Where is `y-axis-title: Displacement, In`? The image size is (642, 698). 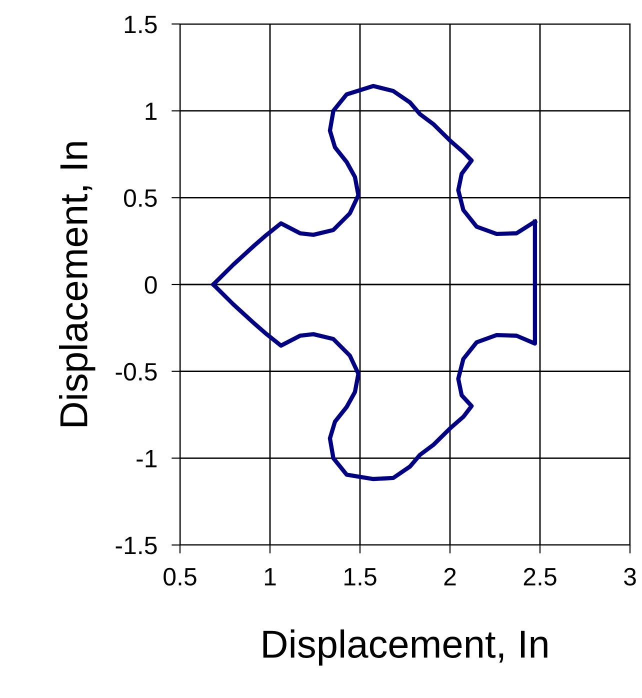 y-axis-title: Displacement, In is located at coordinates (77, 284).